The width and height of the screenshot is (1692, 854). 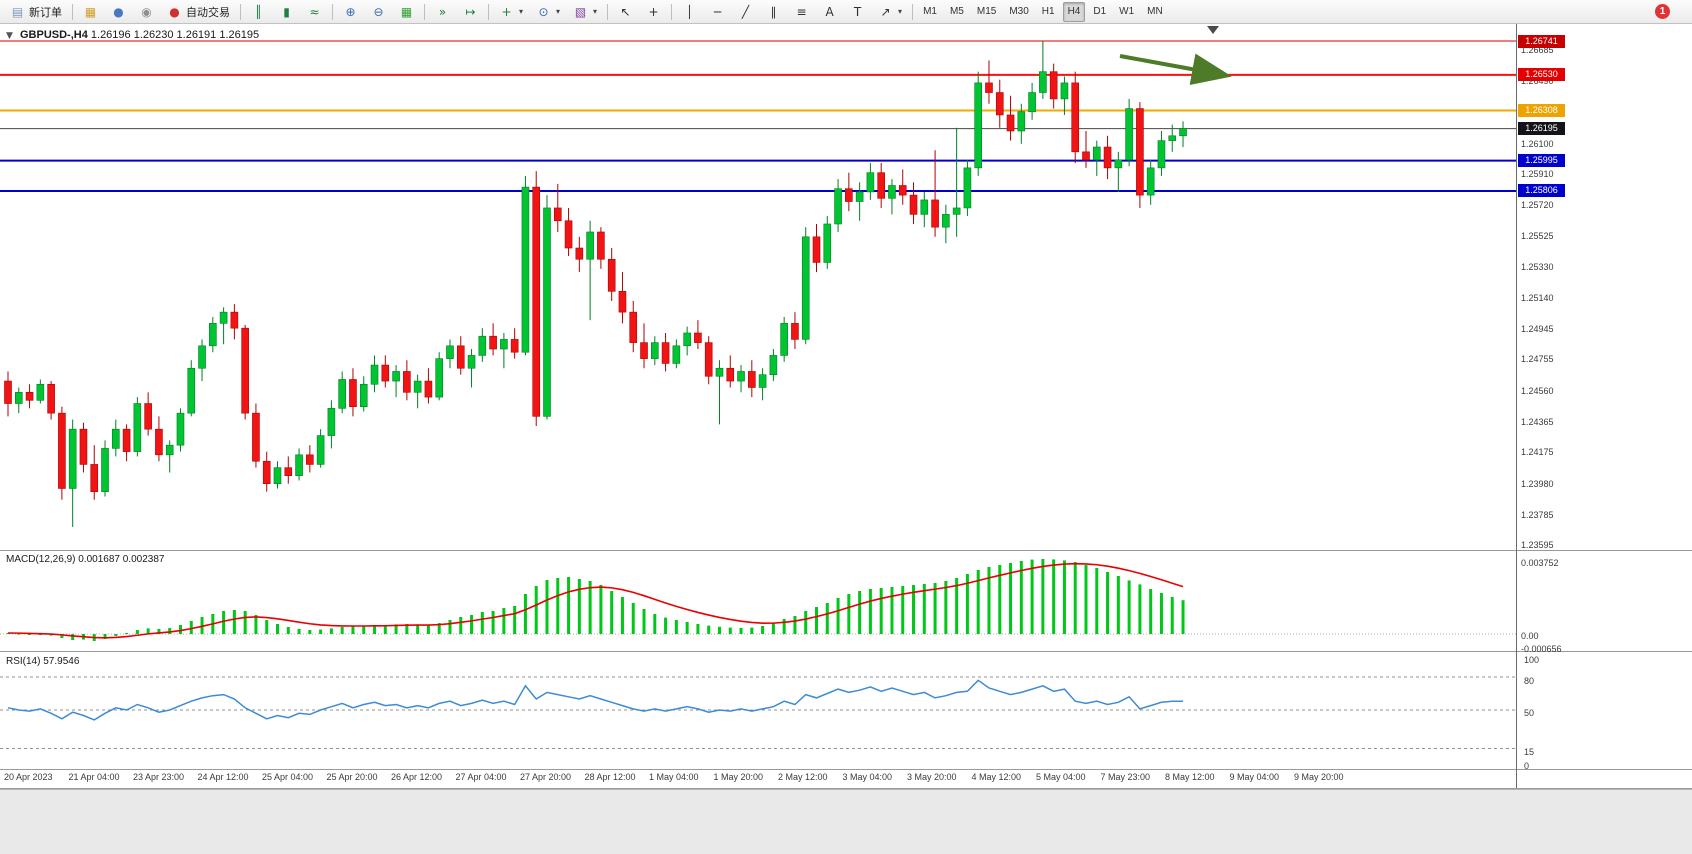 What do you see at coordinates (758, 710) in the screenshot?
I see `rsi-panel` at bounding box center [758, 710].